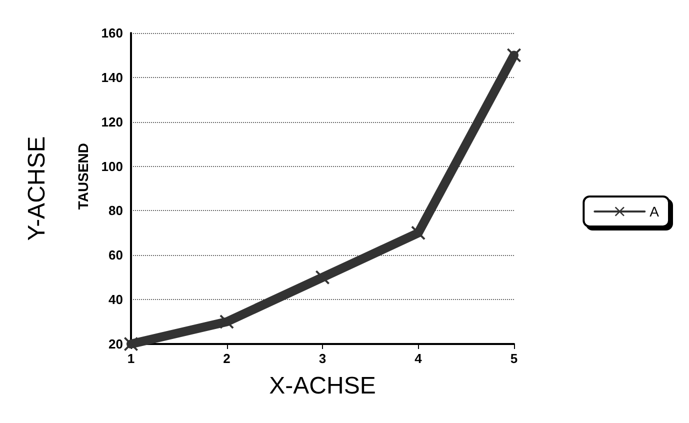 This screenshot has width=689, height=423. What do you see at coordinates (115, 210) in the screenshot?
I see `y-tick-label: 80` at bounding box center [115, 210].